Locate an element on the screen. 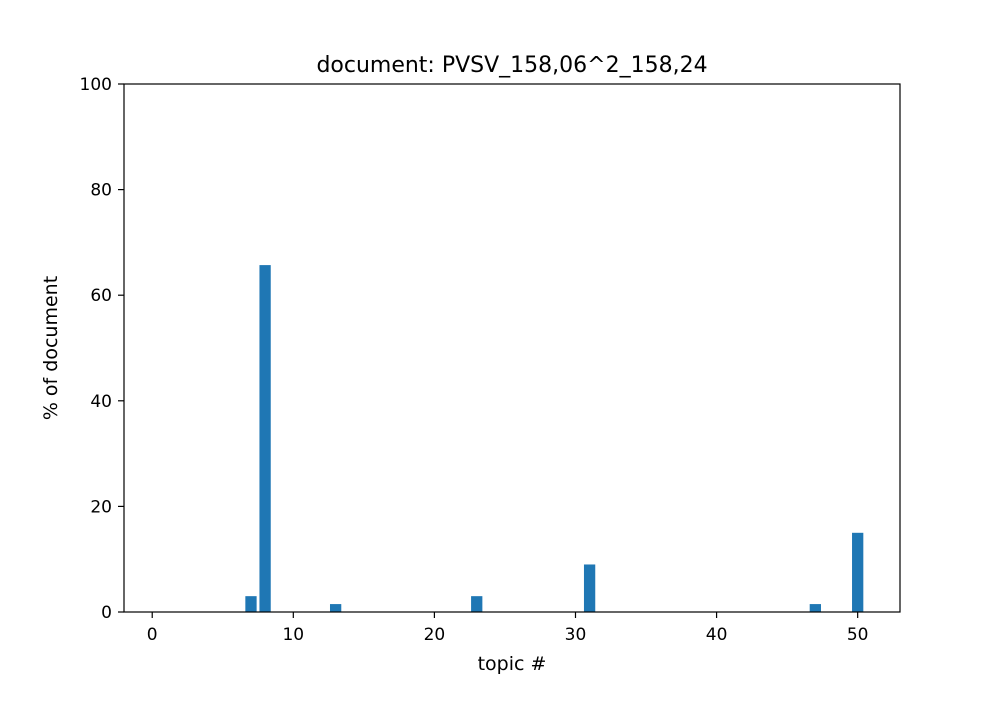 The image size is (1000, 704). x-axis-label: topic # is located at coordinates (512, 664).